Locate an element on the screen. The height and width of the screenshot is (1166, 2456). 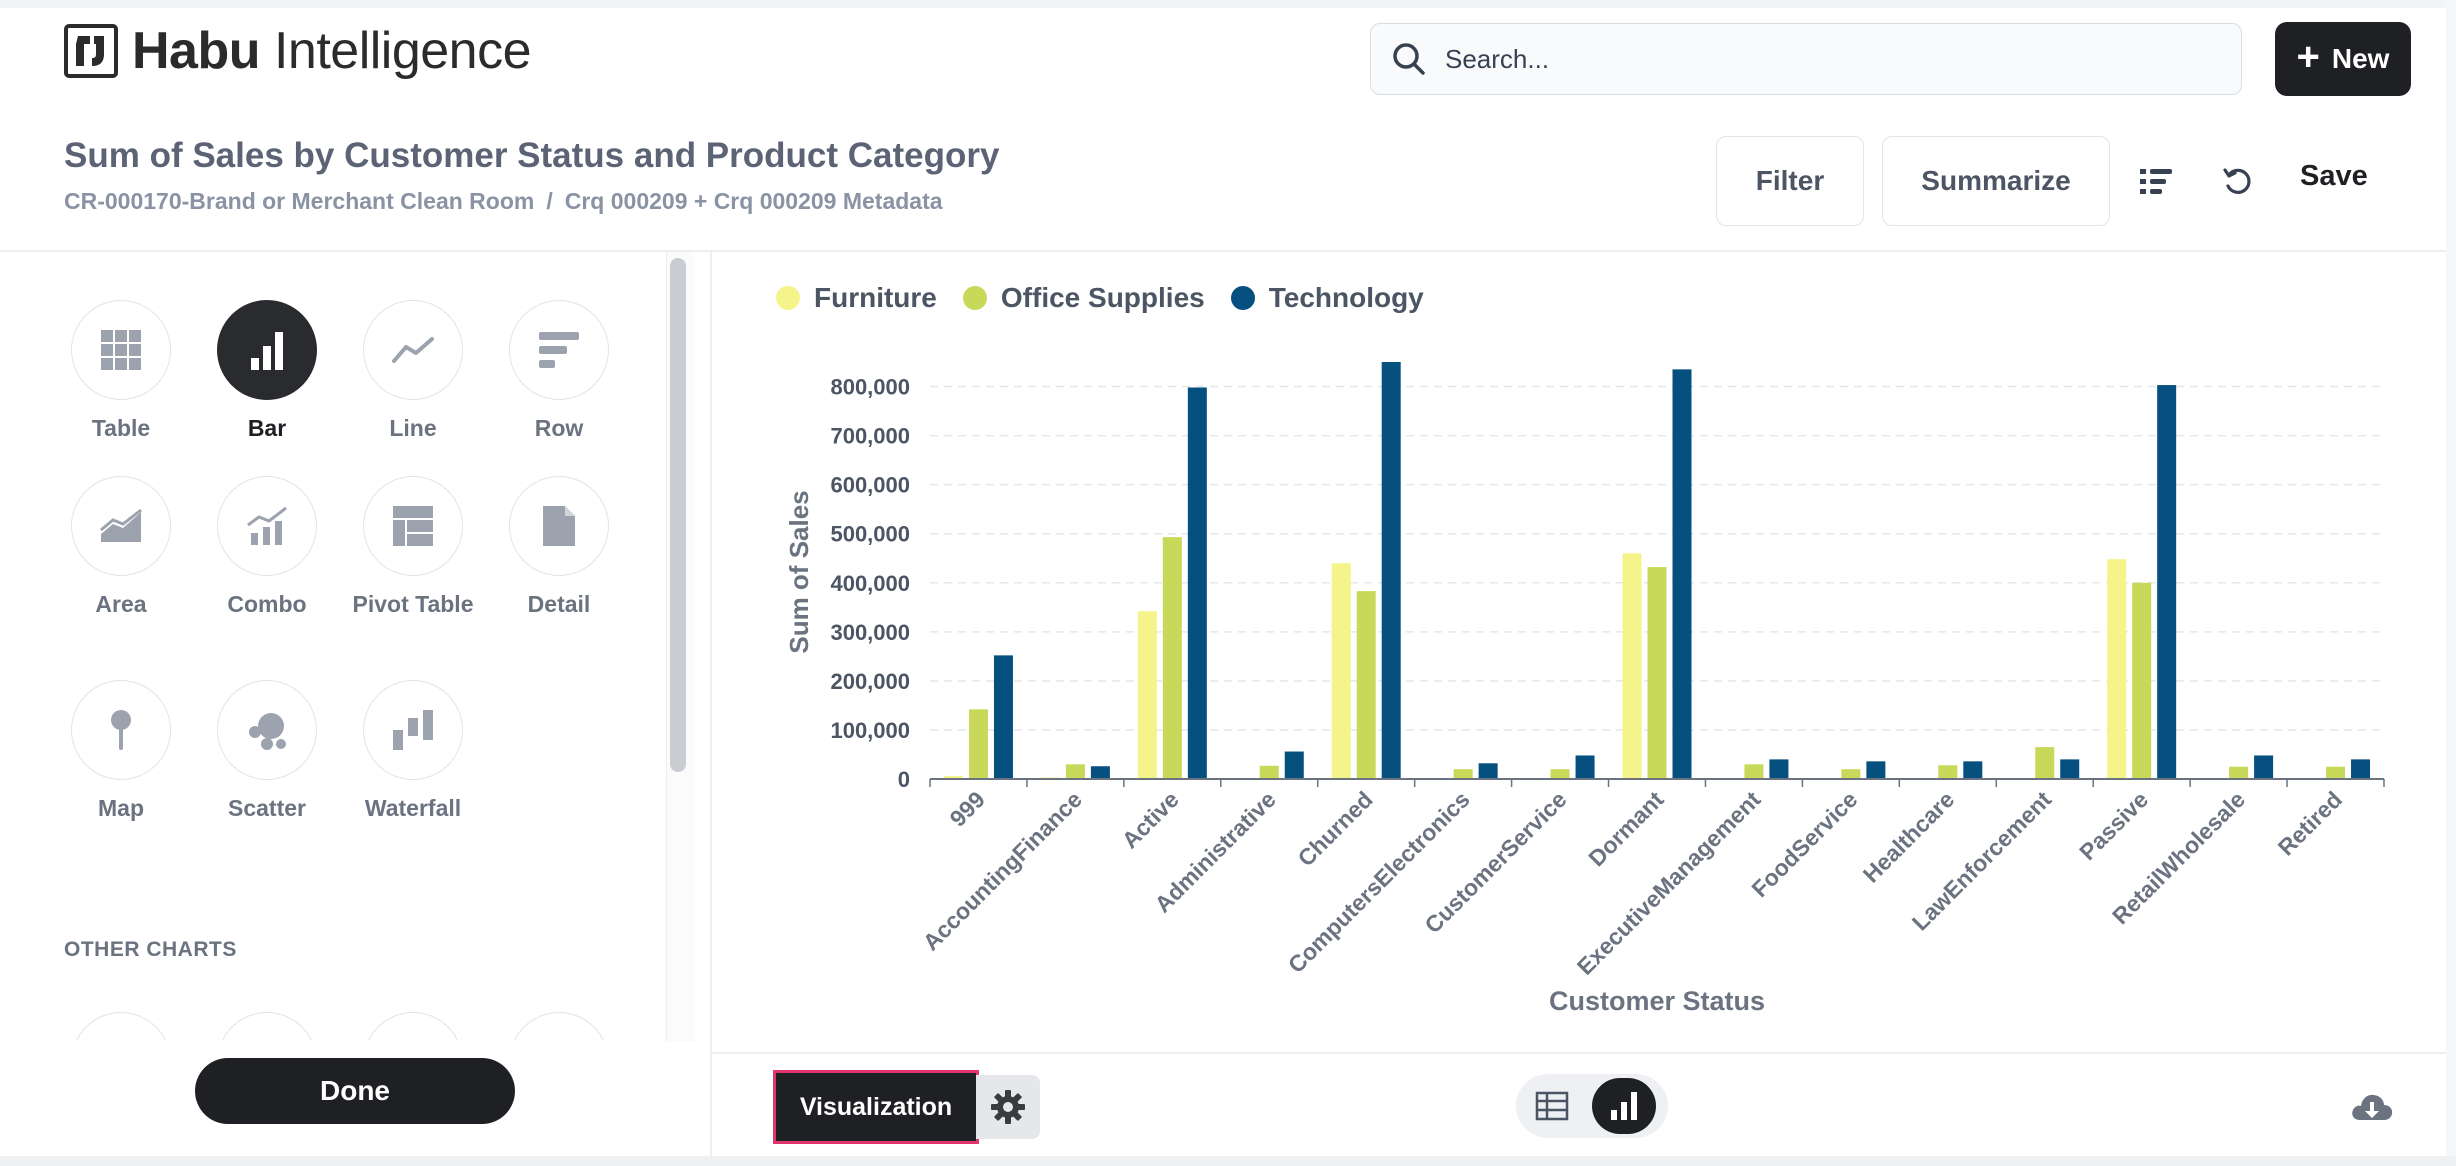
brand-logo: Habu Intelligence is located at coordinates (298, 51).